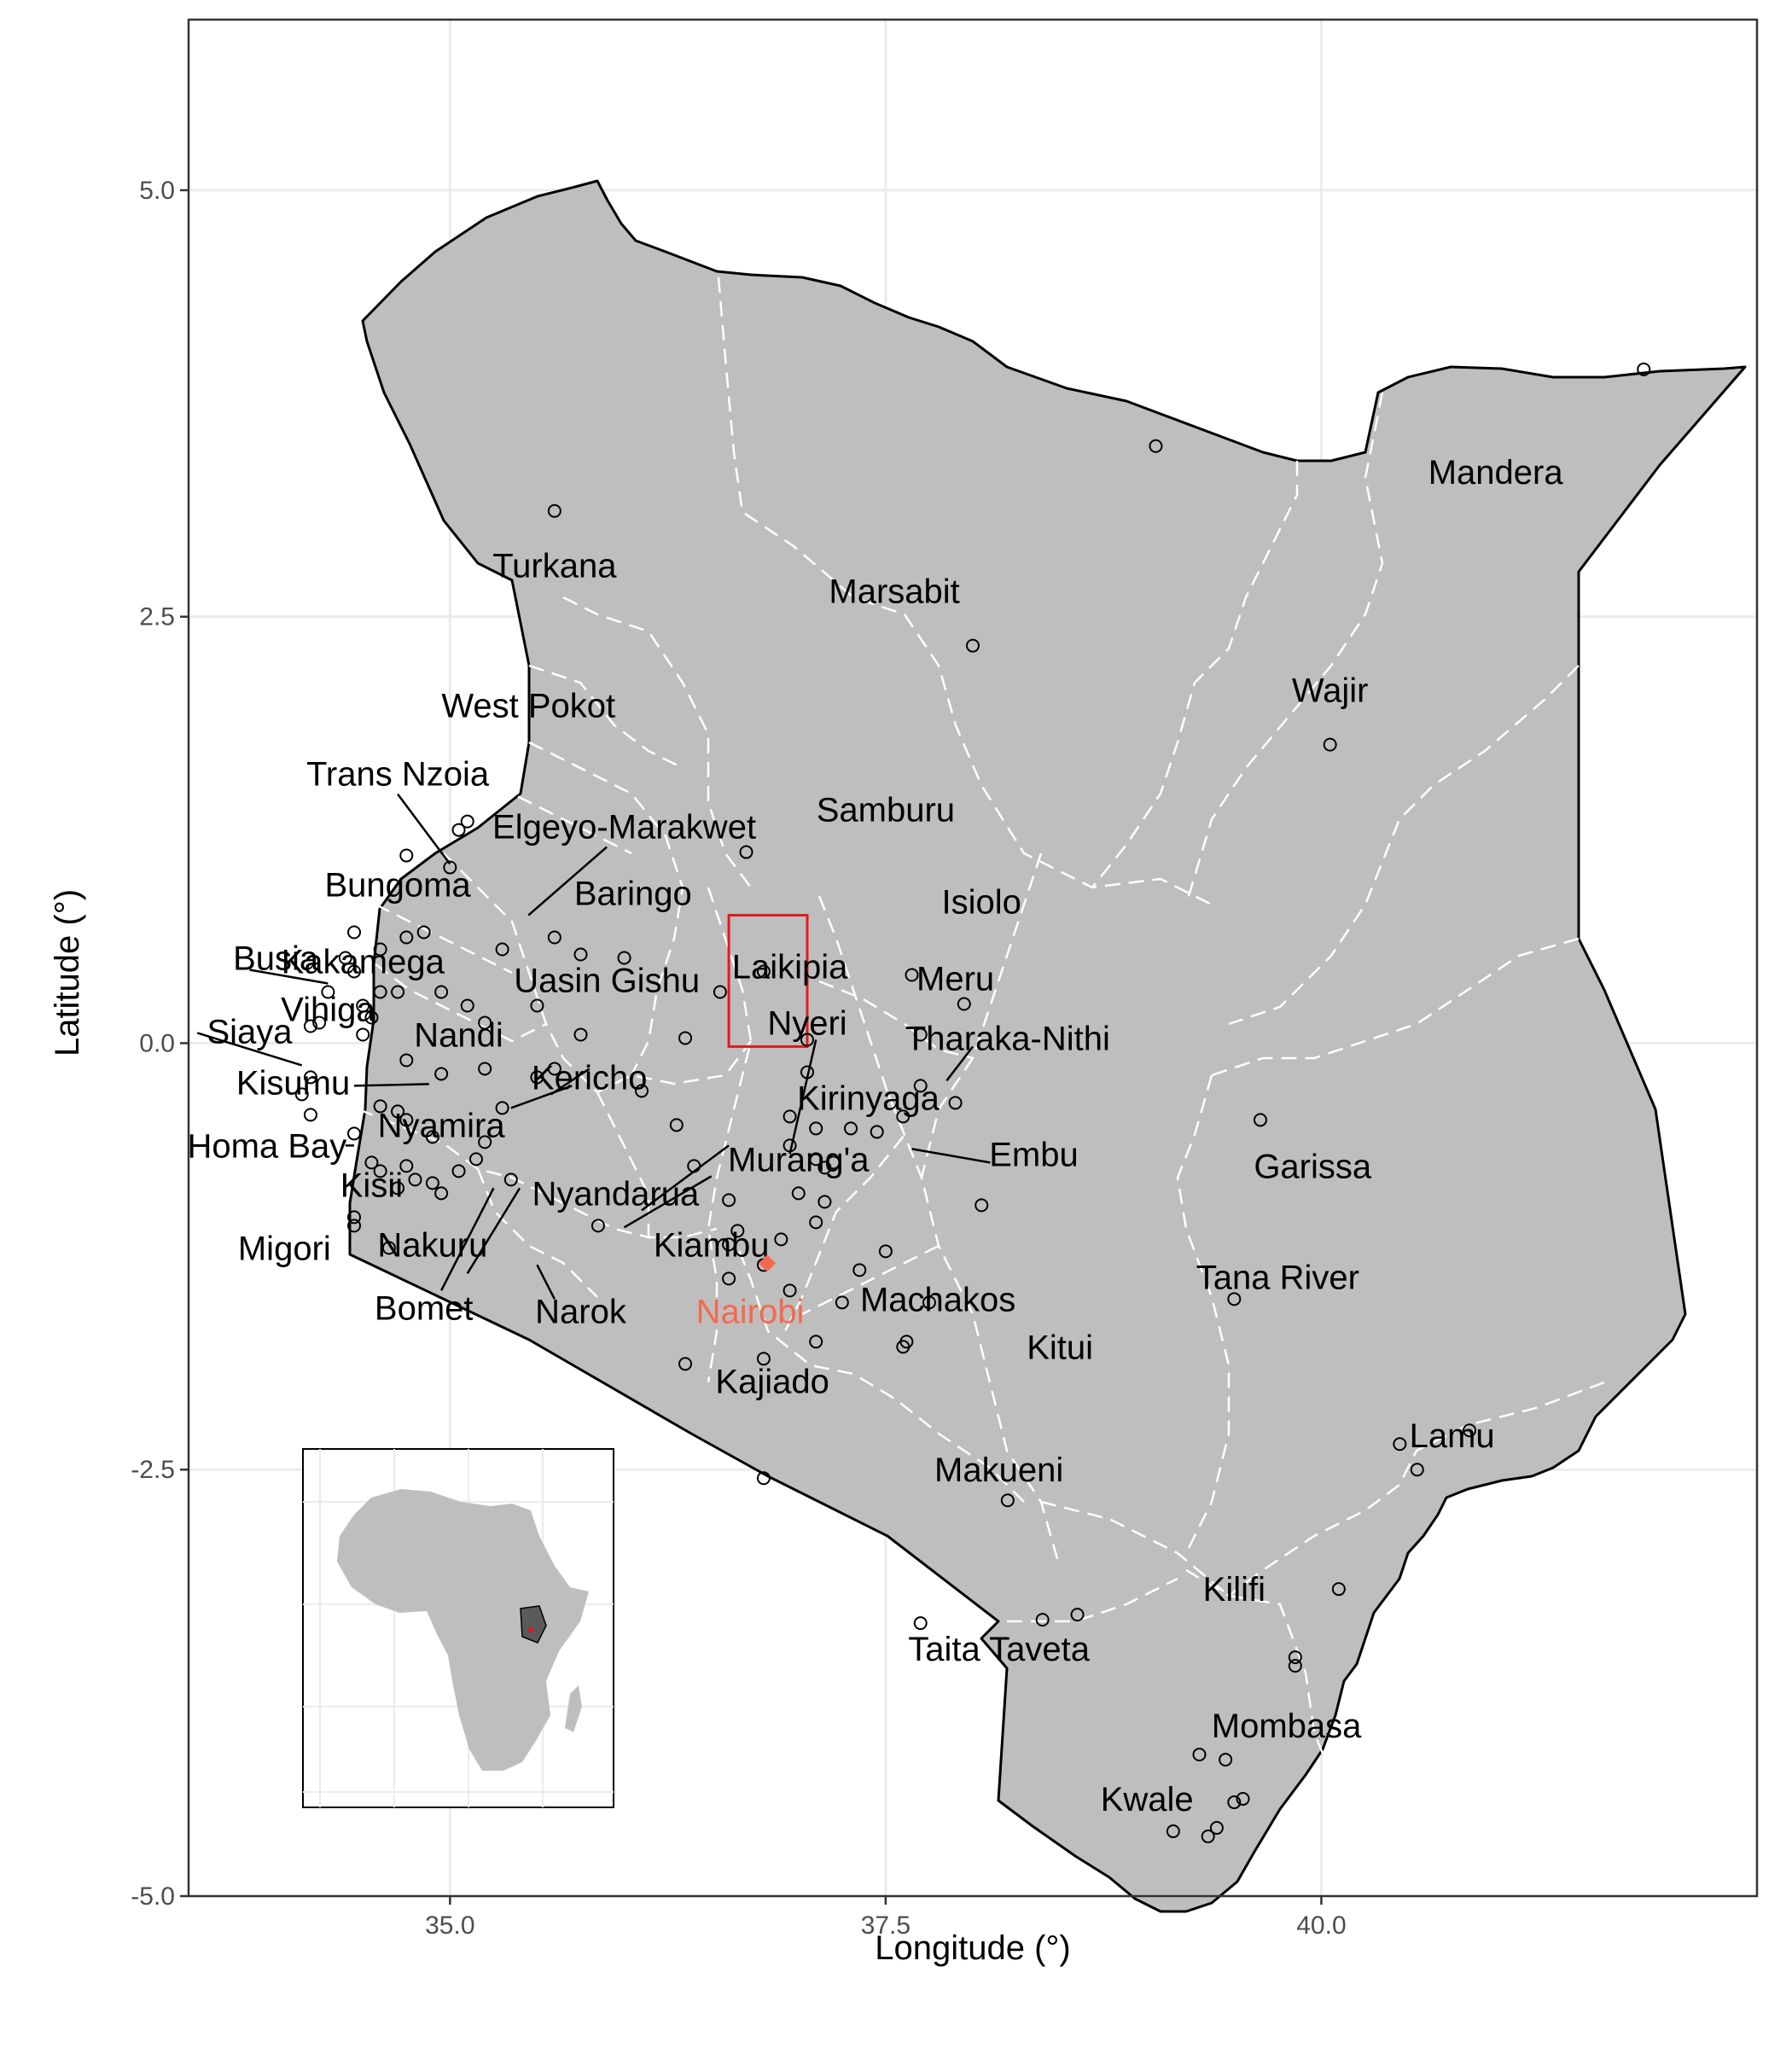 This screenshot has width=1792, height=2048. I want to click on county-label: Elgeyo-Marakwet, so click(624, 828).